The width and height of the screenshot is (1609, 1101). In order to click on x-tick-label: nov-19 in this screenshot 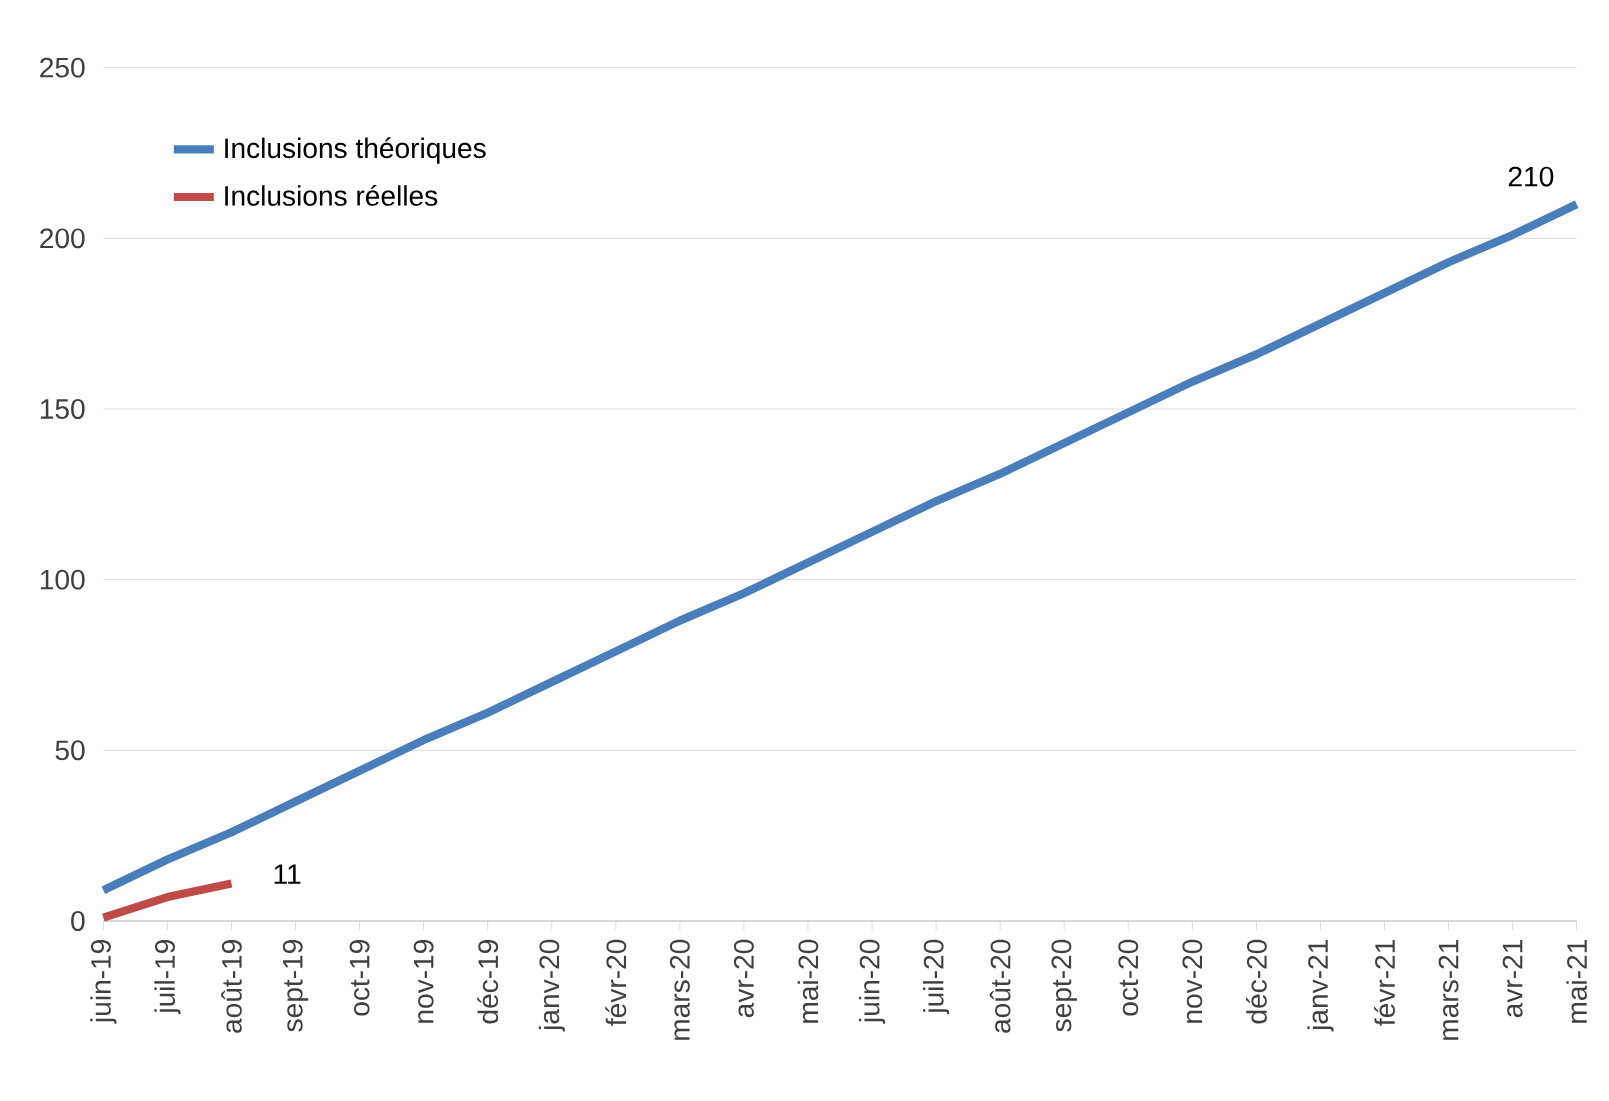, I will do `click(423, 981)`.